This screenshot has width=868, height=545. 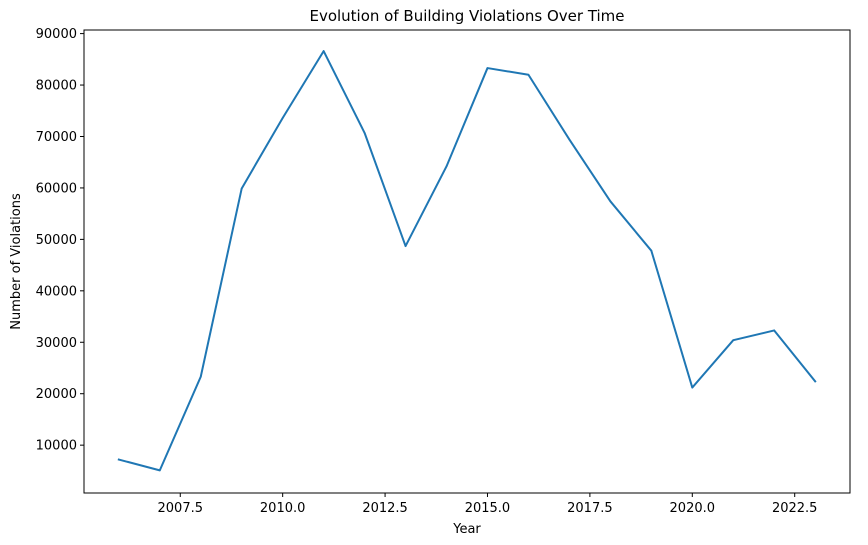 What do you see at coordinates (56, 291) in the screenshot?
I see `y-tick-label: 40000` at bounding box center [56, 291].